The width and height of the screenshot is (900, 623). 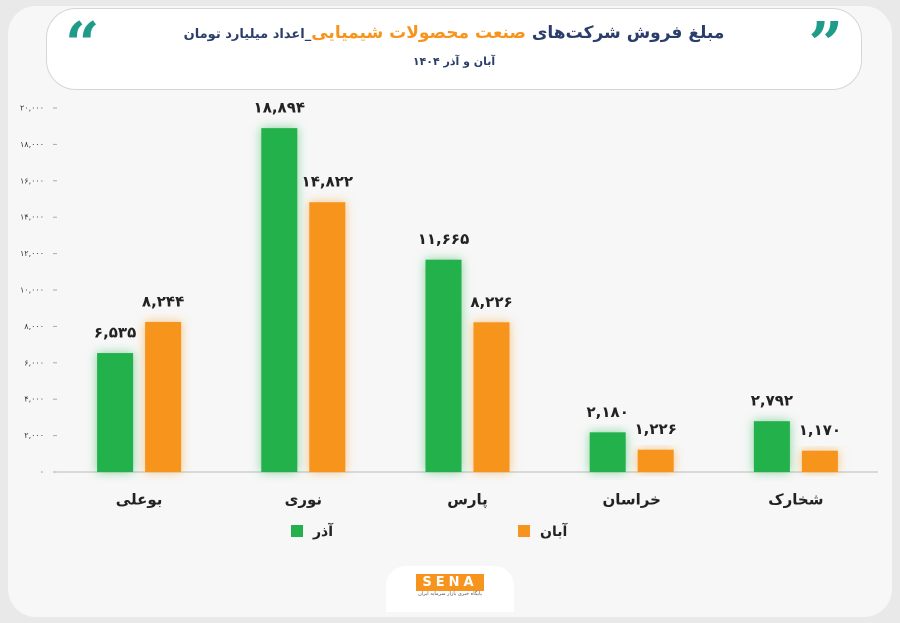 What do you see at coordinates (34, 326) in the screenshot?
I see `y-tick-label: ۸,۰۰۰` at bounding box center [34, 326].